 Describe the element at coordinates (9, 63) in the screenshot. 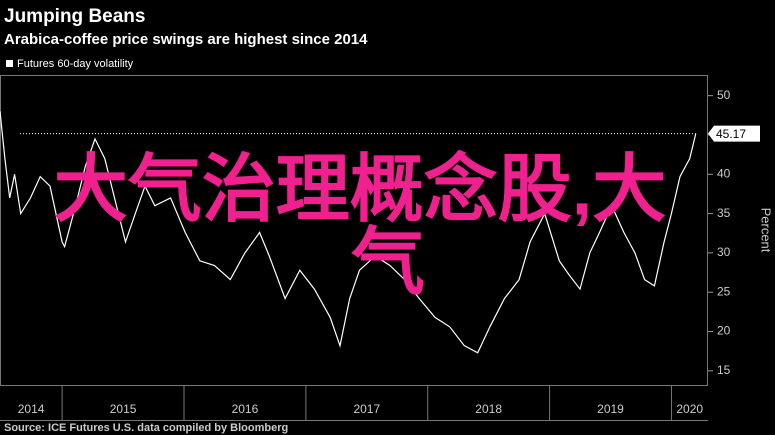

I see `legend-swatch` at that location.